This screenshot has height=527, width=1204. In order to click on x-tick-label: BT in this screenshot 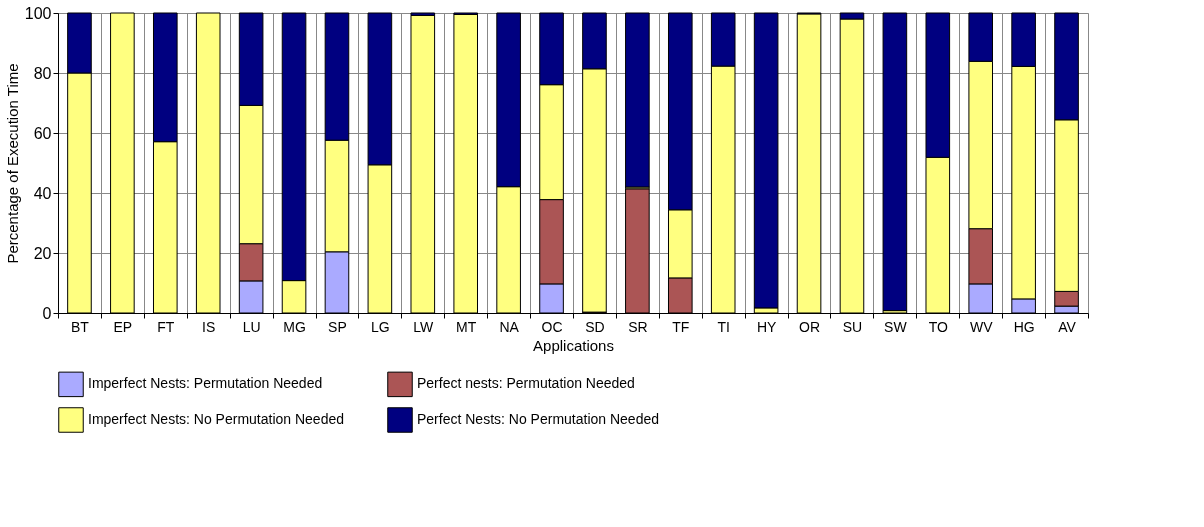, I will do `click(80, 326)`.